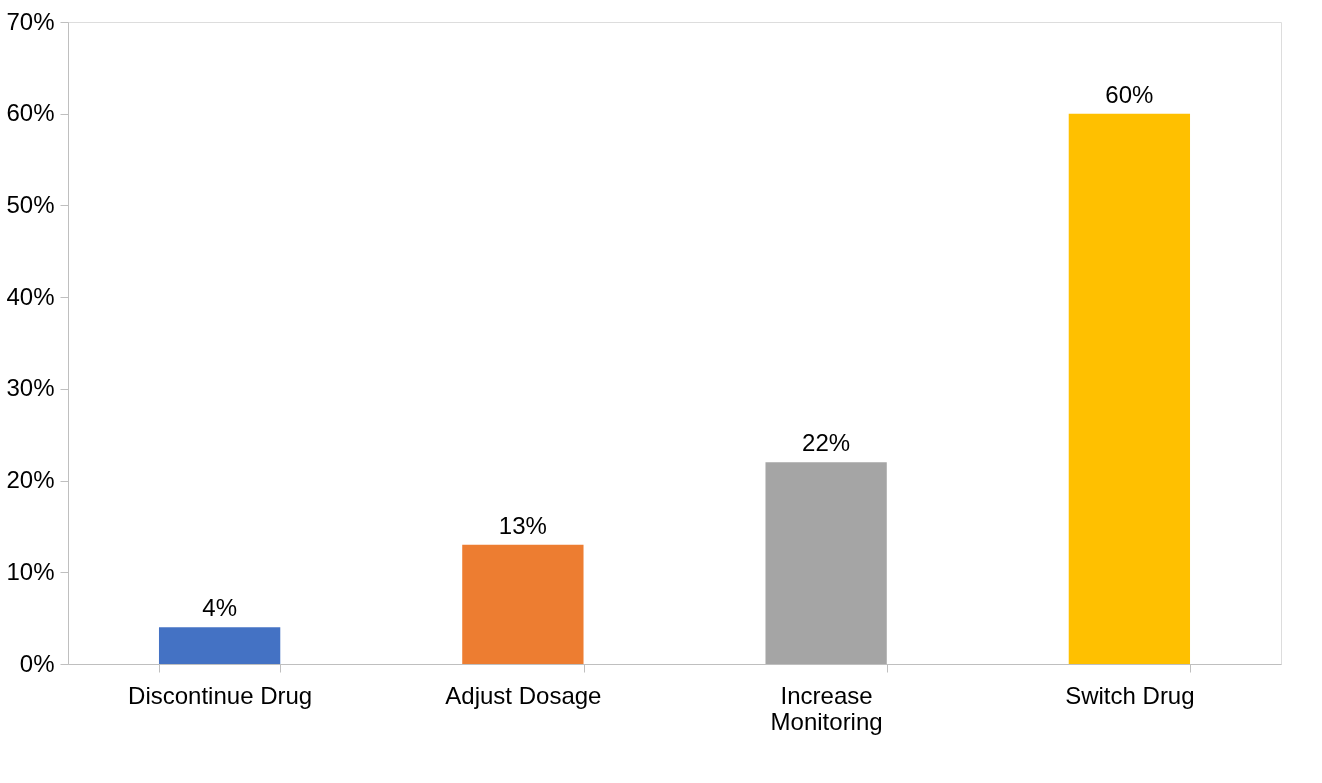  I want to click on y-tick-label: 30%, so click(30, 388).